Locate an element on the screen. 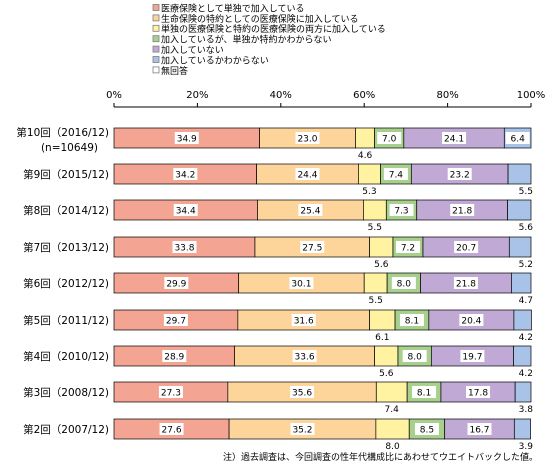  value-label-r5-s0: 29.7 is located at coordinates (176, 321).